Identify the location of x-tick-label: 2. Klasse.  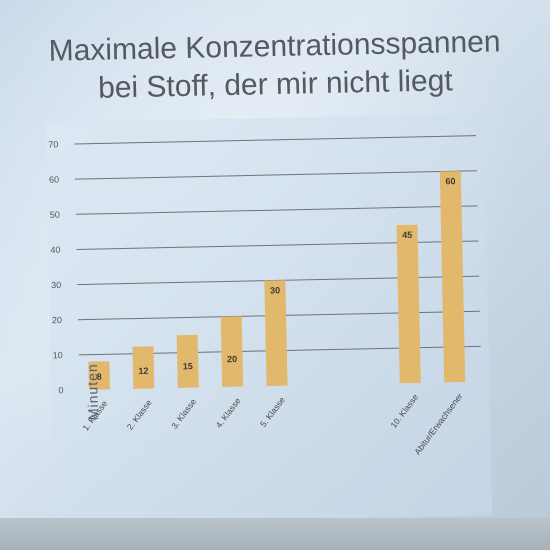
(139, 414).